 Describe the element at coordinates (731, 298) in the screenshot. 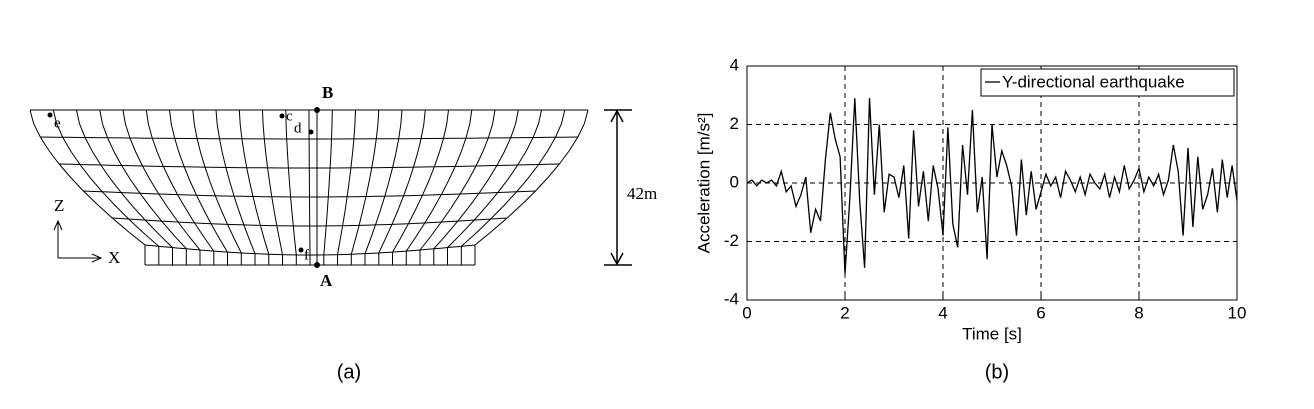

I see `y-tick-label: -4` at that location.